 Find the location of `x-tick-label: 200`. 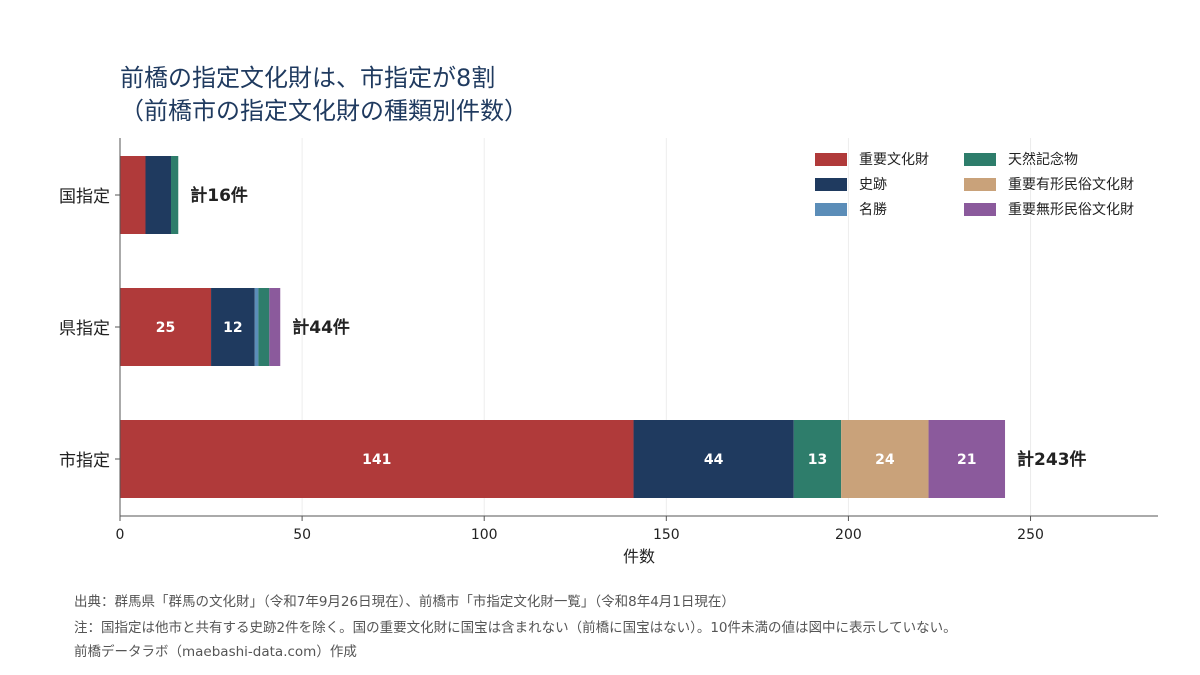

x-tick-label: 200 is located at coordinates (848, 535).